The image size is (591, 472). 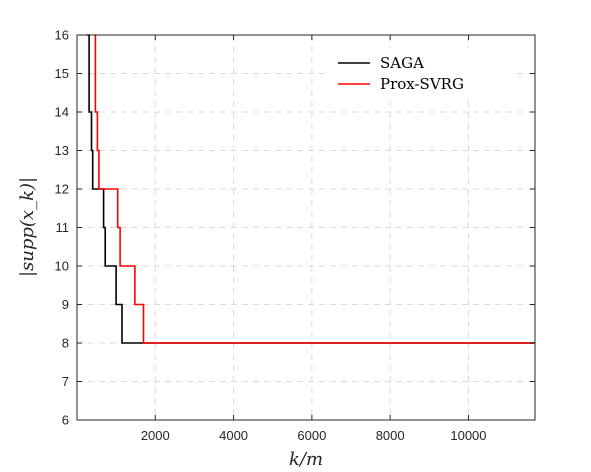 I want to click on legend: SAGA Prox-SVRG, so click(x=420, y=73).